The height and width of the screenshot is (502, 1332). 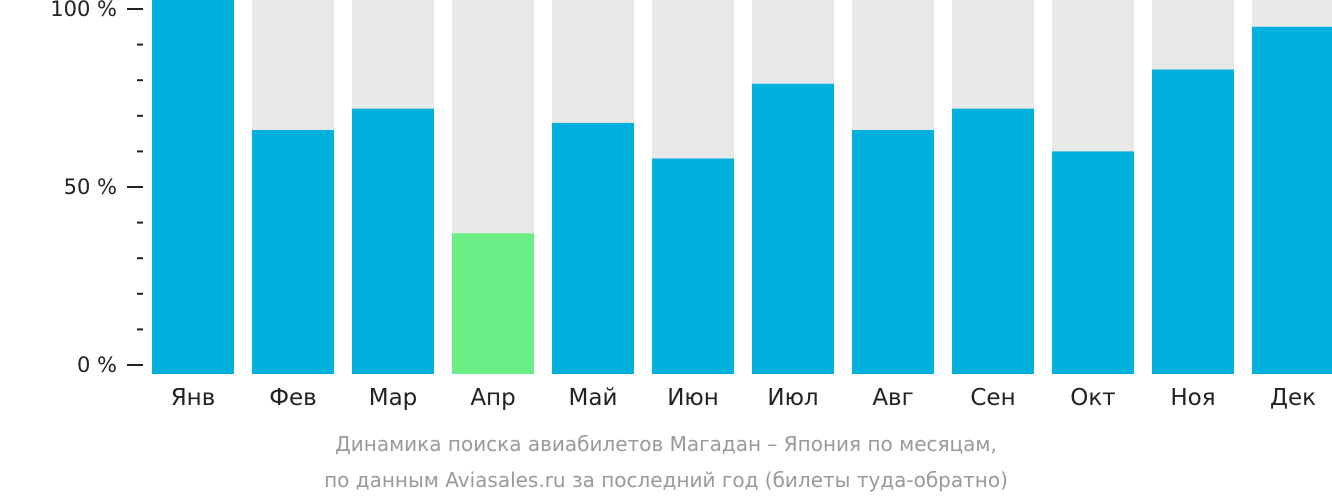 I want to click on x-tick-label: Мар, so click(x=393, y=398).